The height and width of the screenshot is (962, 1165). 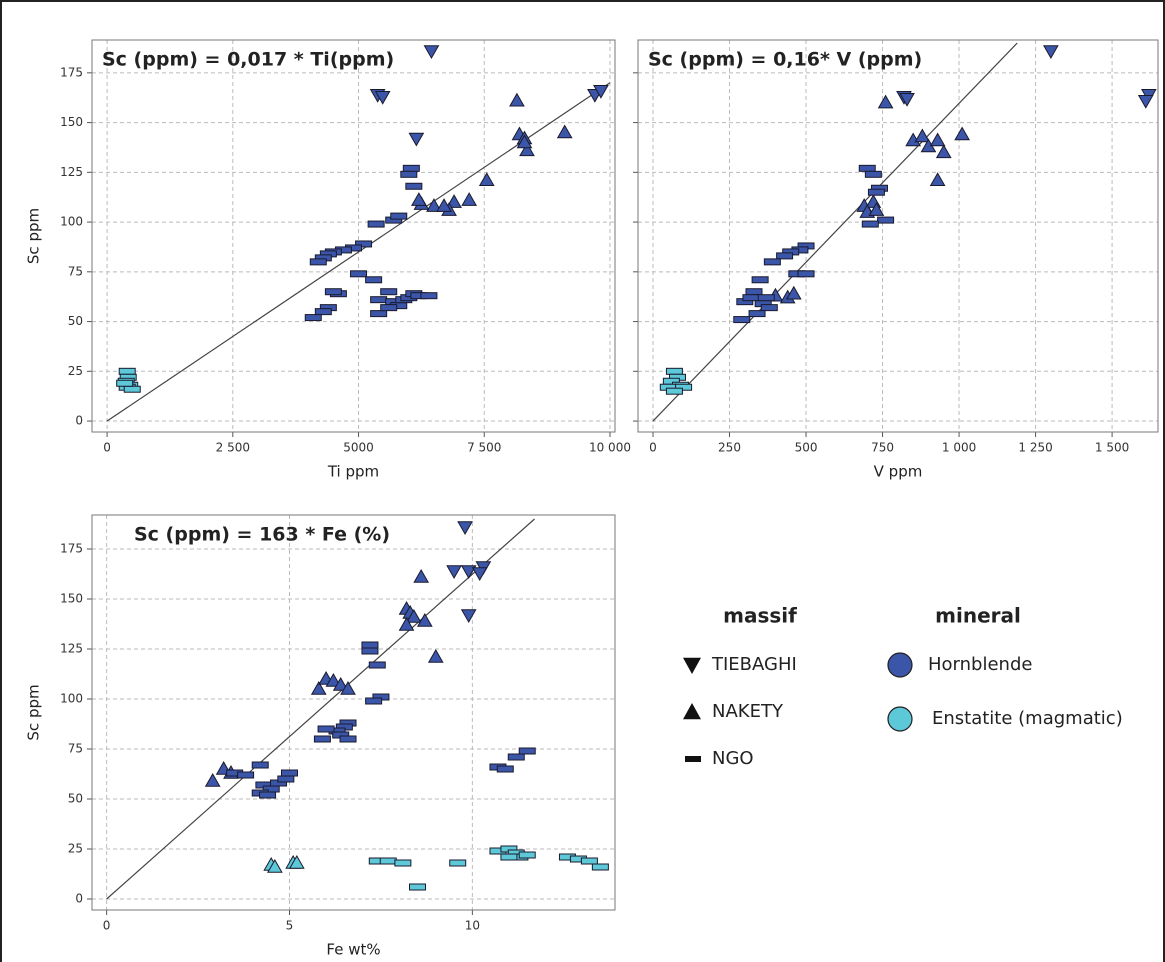 I want to click on x-axis-label: V ppm, so click(x=898, y=472).